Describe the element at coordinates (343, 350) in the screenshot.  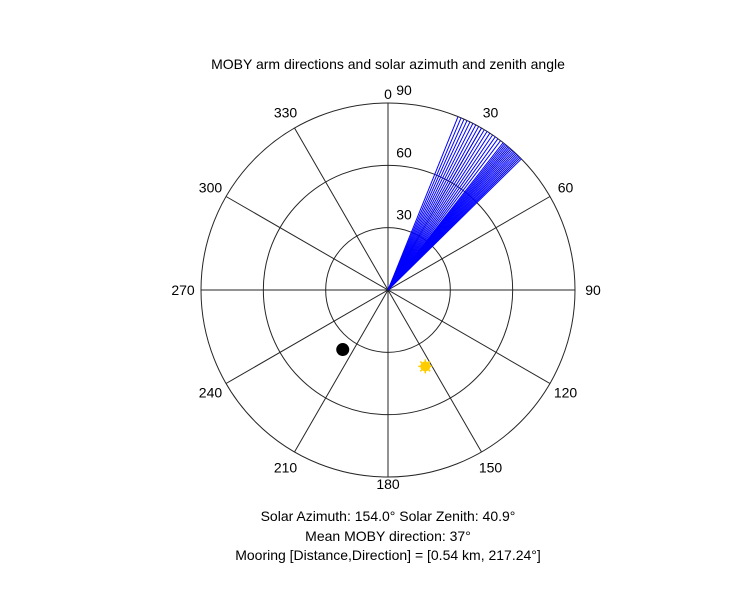
I see `mooring-marker` at that location.